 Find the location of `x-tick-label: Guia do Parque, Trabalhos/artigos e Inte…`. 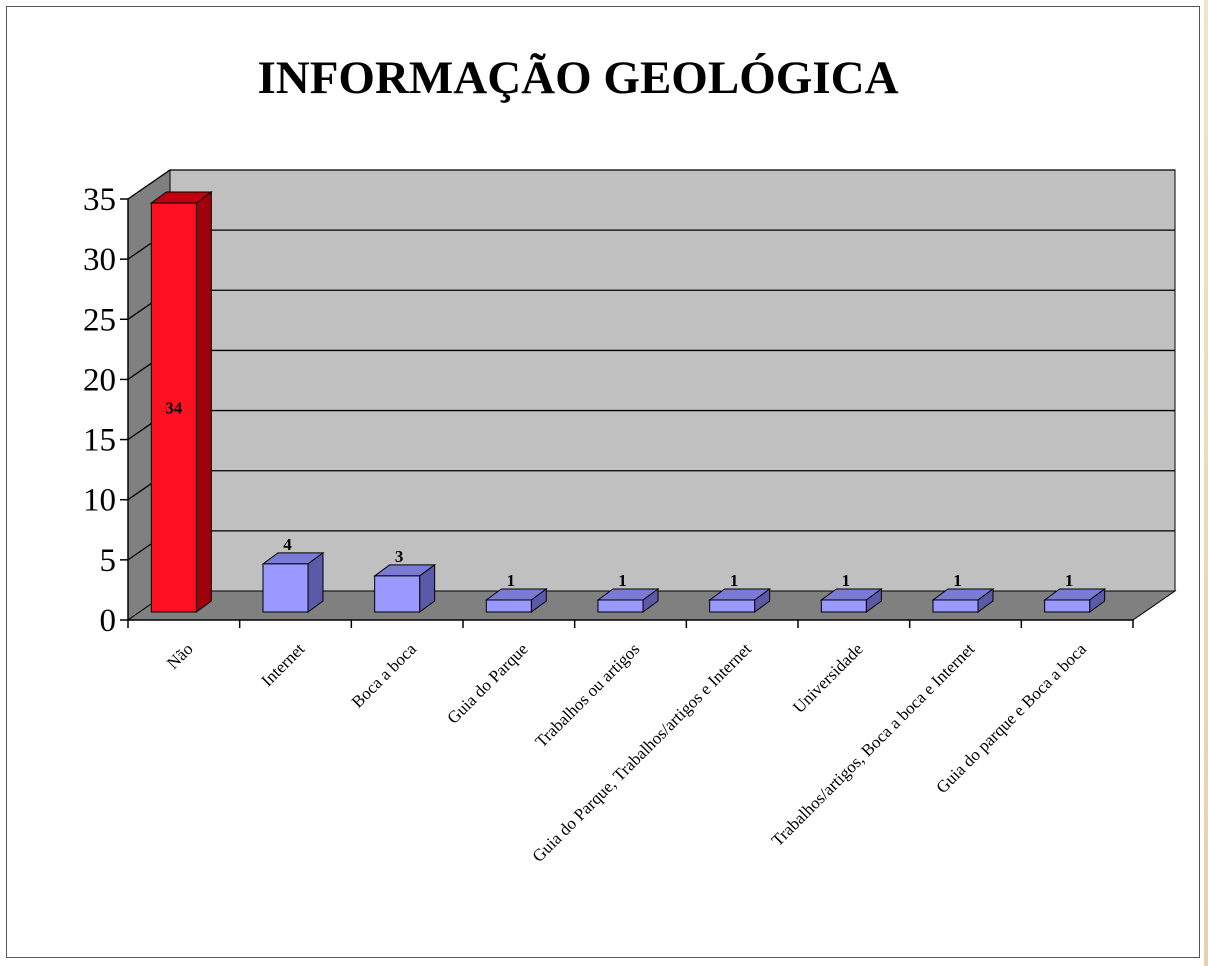

x-tick-label: Guia do Parque, Trabalhos/artigos e Inte… is located at coordinates (642, 752).